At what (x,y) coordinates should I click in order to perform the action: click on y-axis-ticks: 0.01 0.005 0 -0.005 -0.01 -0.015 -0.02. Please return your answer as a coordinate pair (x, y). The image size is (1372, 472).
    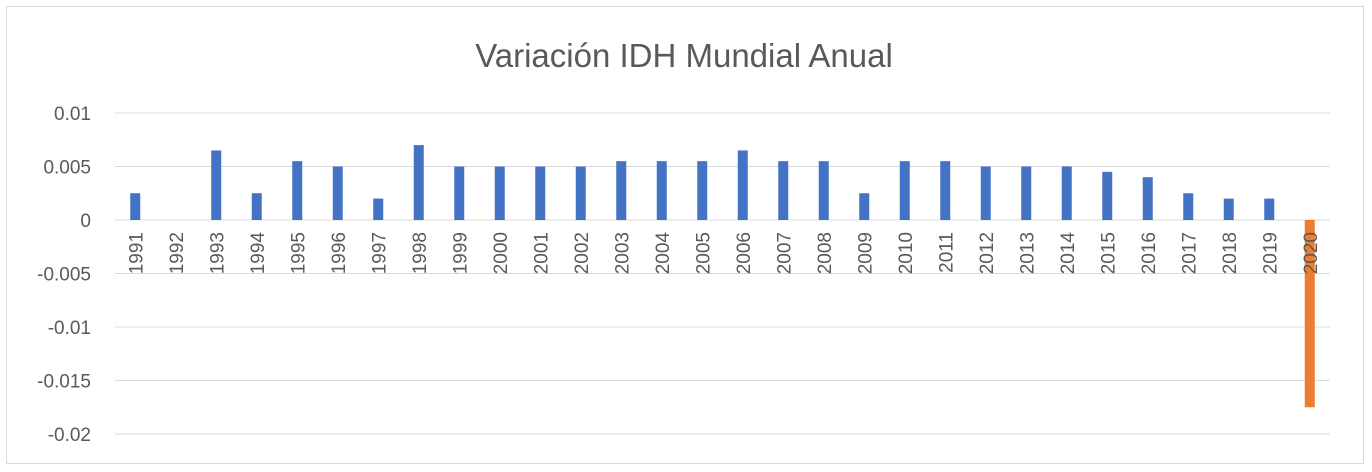
    Looking at the image, I should click on (64, 275).